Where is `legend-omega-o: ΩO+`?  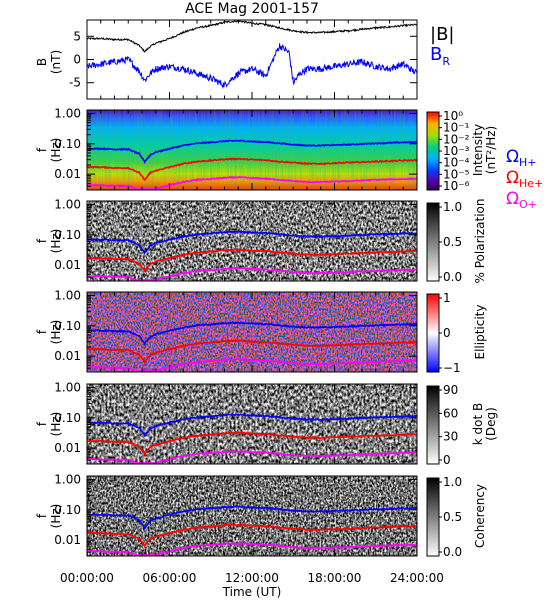 legend-omega-o: ΩO+ is located at coordinates (521, 200).